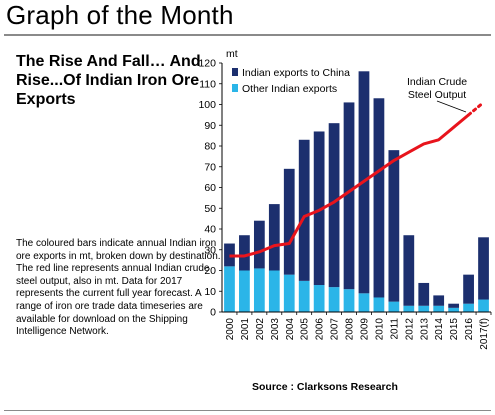  Describe the element at coordinates (210, 250) in the screenshot. I see `y-tick-label: 30` at that location.